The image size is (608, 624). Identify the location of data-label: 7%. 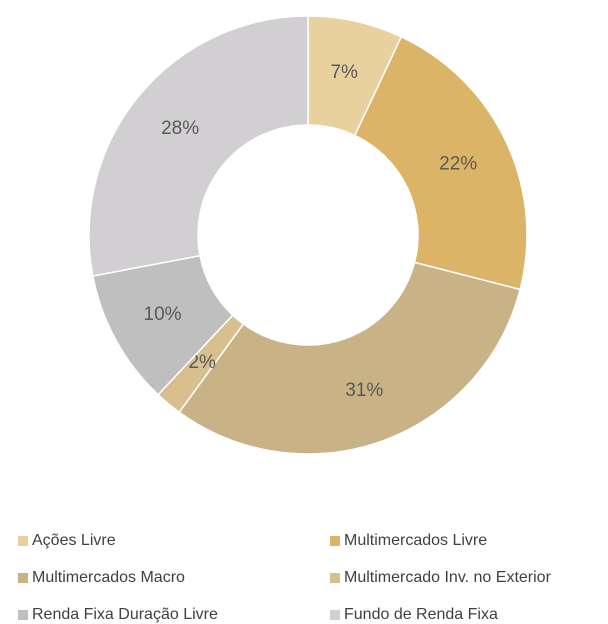
(344, 72).